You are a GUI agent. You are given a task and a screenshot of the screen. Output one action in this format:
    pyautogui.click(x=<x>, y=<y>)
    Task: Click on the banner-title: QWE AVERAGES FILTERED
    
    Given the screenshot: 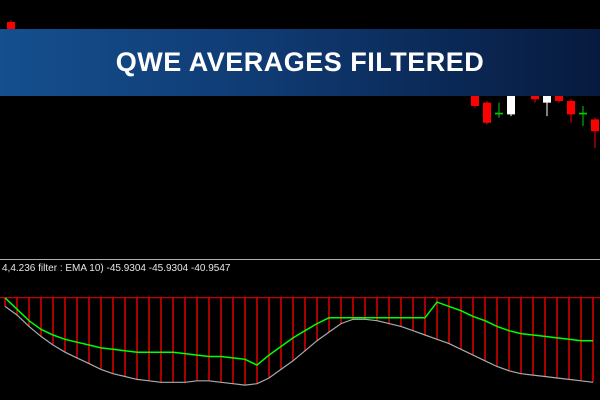 What is the action you would take?
    pyautogui.click(x=300, y=62)
    